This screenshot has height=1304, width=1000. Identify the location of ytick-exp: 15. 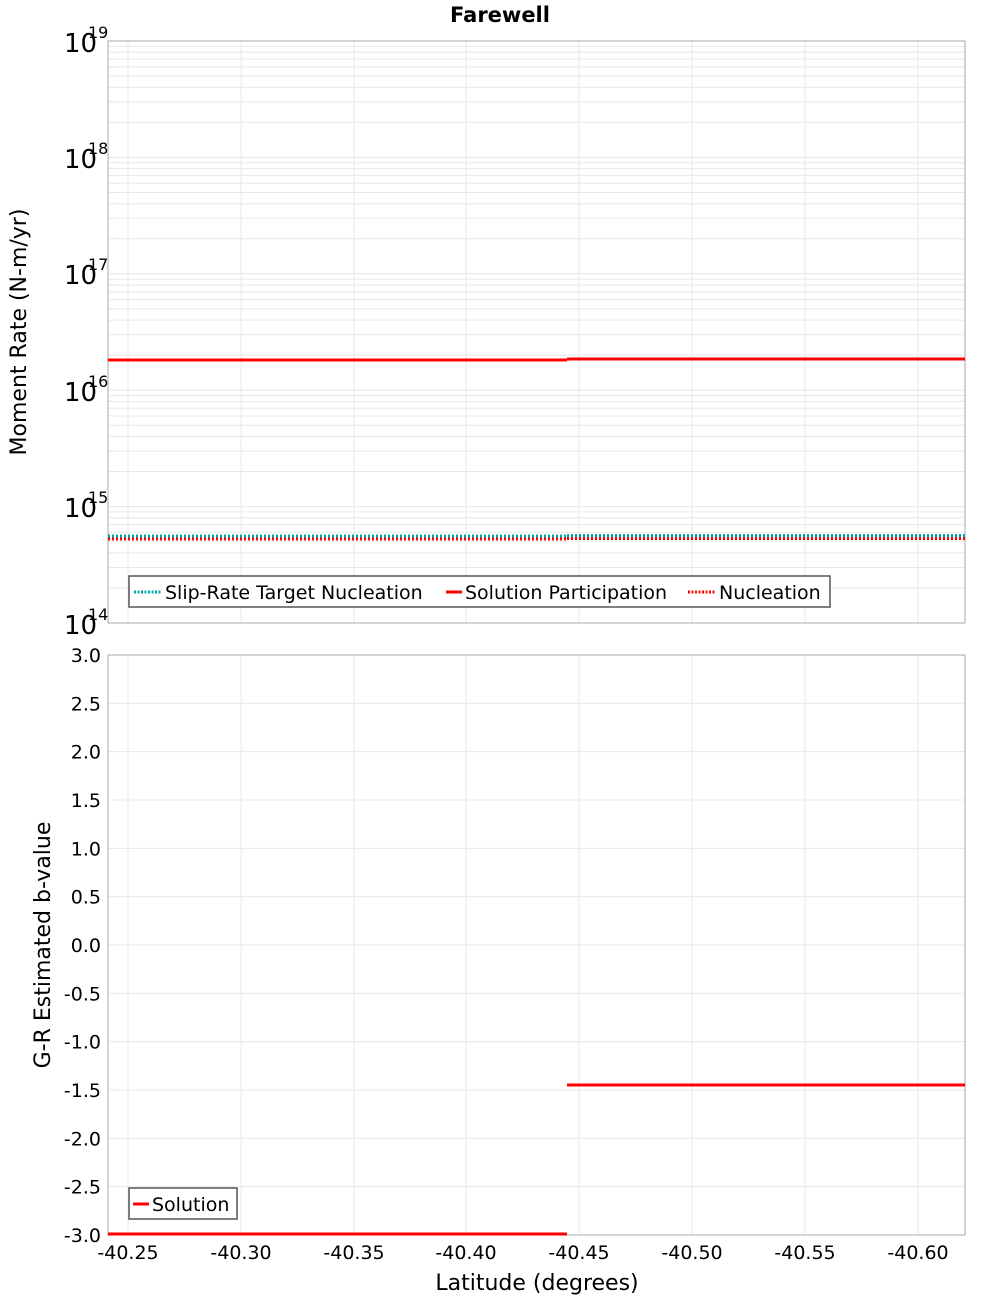
(98, 497).